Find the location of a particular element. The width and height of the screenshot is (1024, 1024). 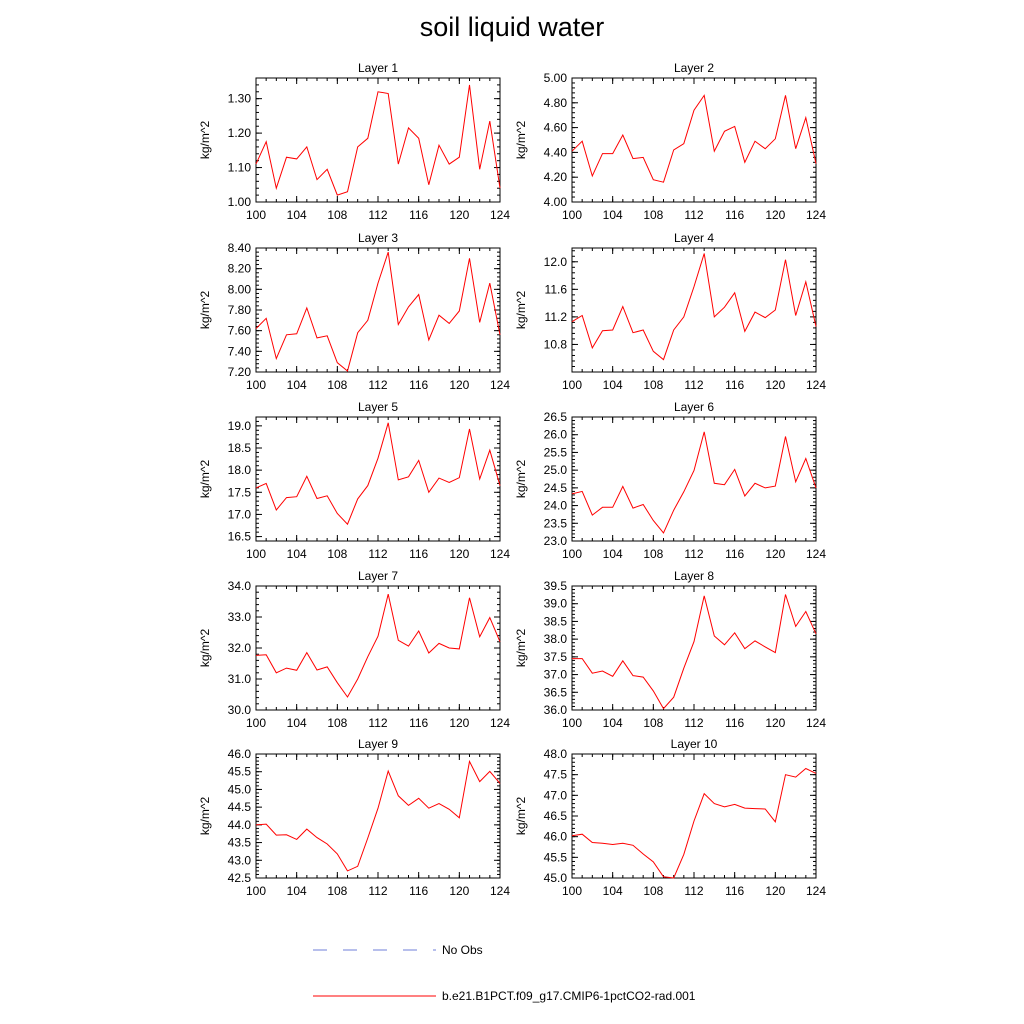

panel-9-x-tick-label: 108 is located at coordinates (337, 891).